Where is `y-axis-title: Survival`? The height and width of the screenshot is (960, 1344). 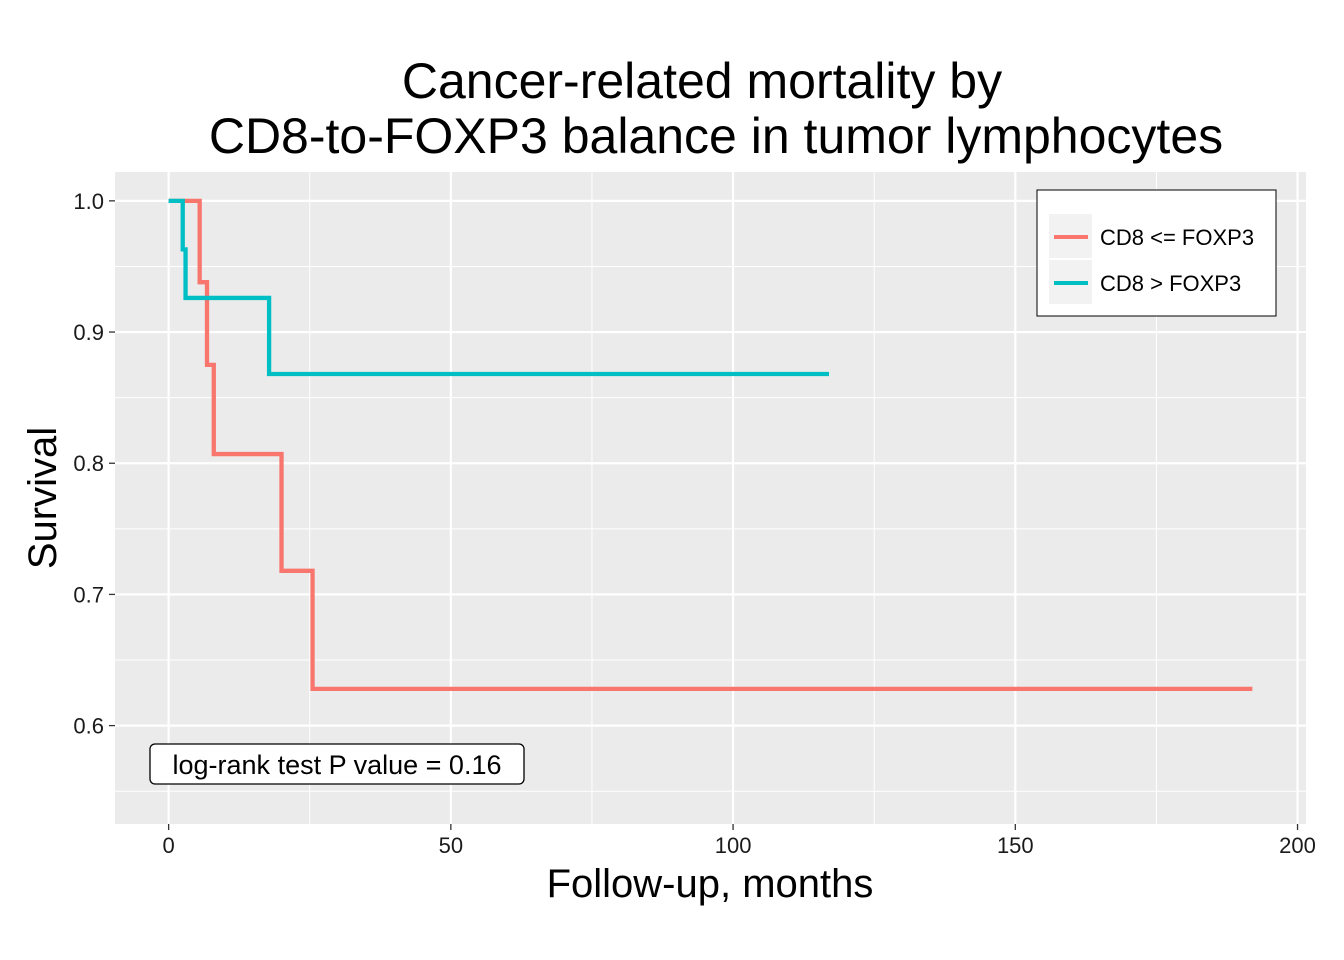 y-axis-title: Survival is located at coordinates (43, 498).